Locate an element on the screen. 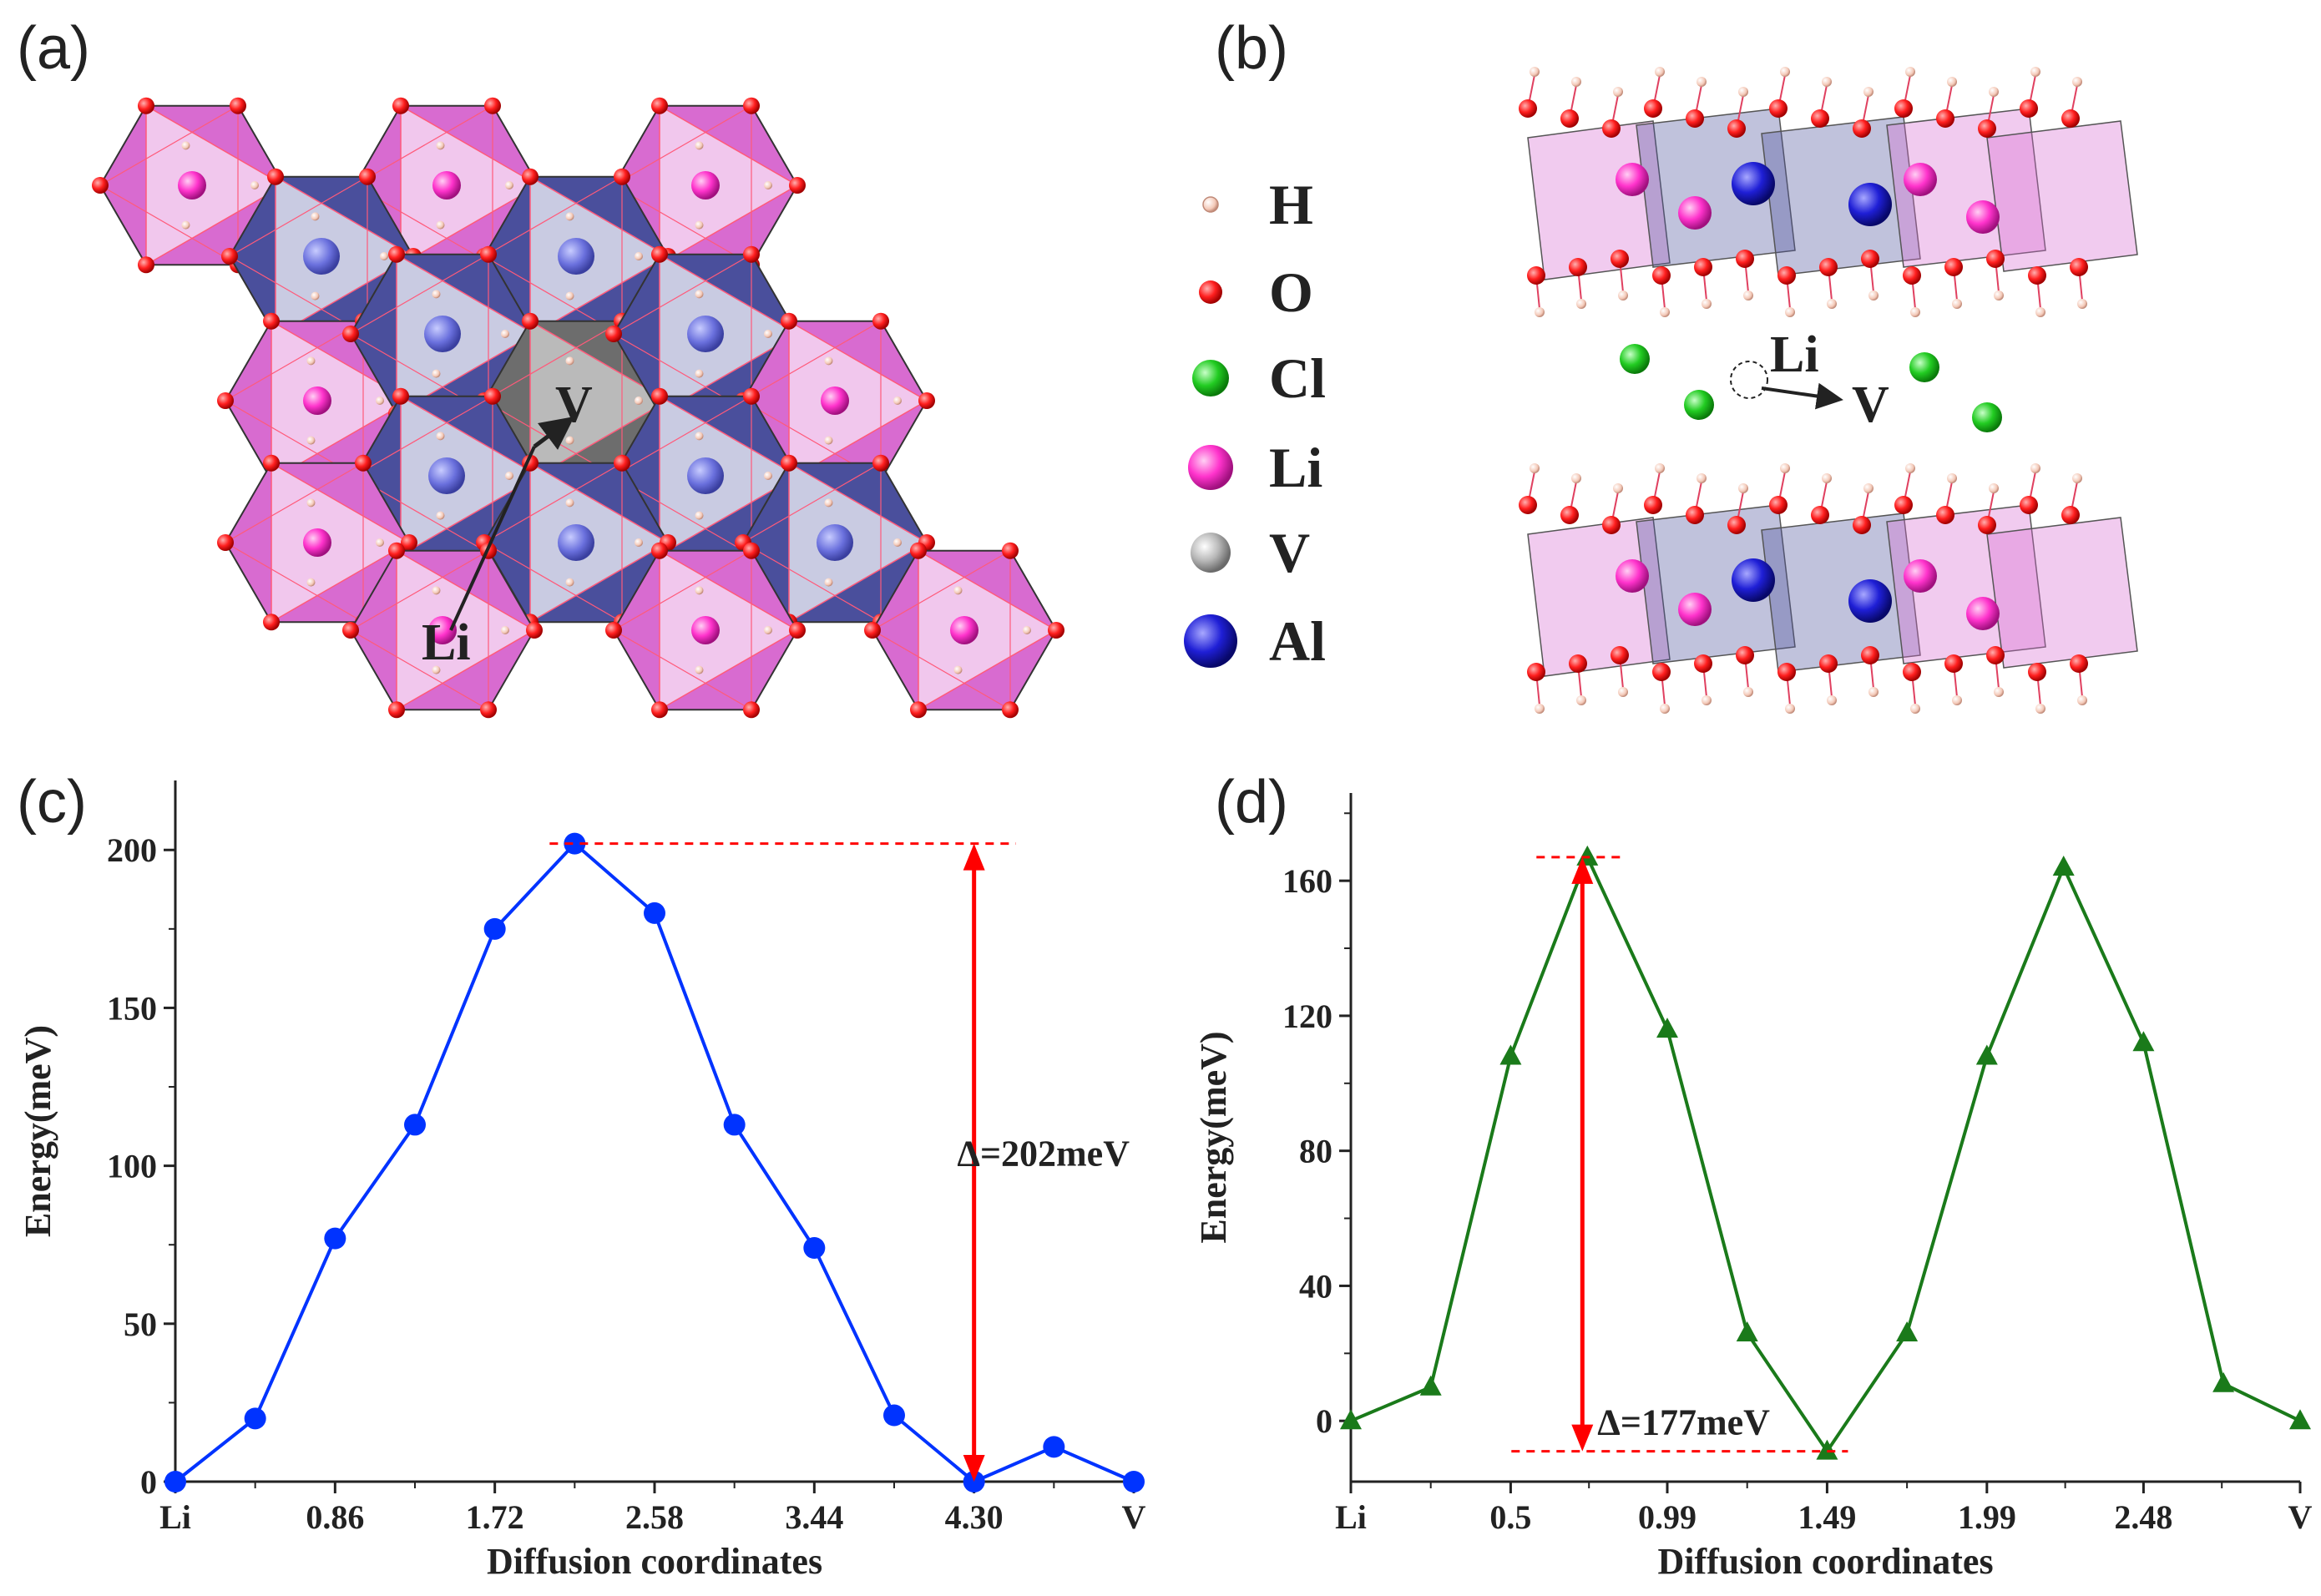 This screenshot has width=2321, height=1596. x-tick-label: 3.44 is located at coordinates (814, 1517).